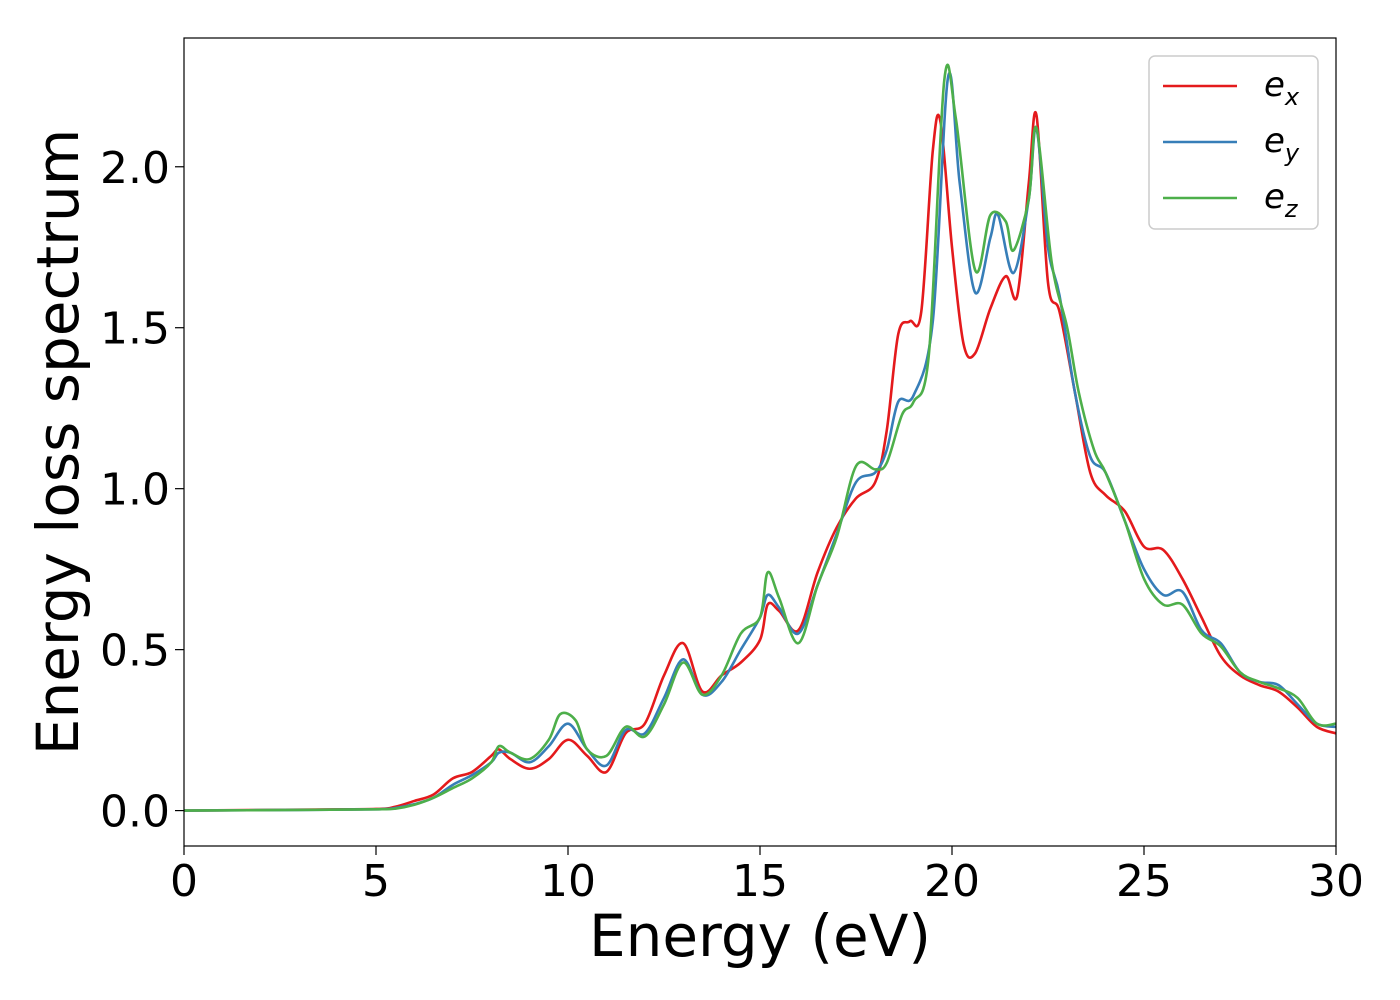 Image resolution: width=1400 pixels, height=1000 pixels. Describe the element at coordinates (760, 936) in the screenshot. I see `x-axis-label: Energy (eV)` at that location.